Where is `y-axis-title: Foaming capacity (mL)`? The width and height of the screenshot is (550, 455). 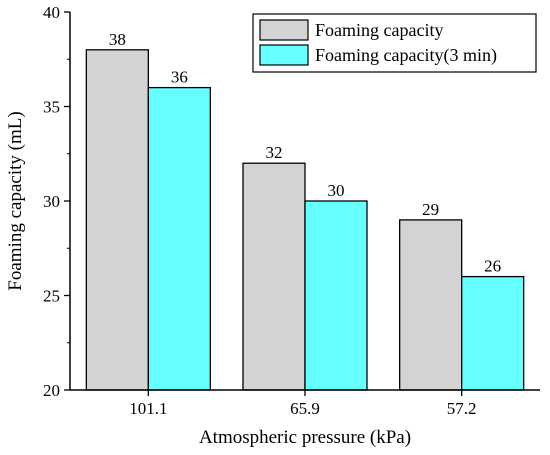 y-axis-title: Foaming capacity (mL) is located at coordinates (15, 200).